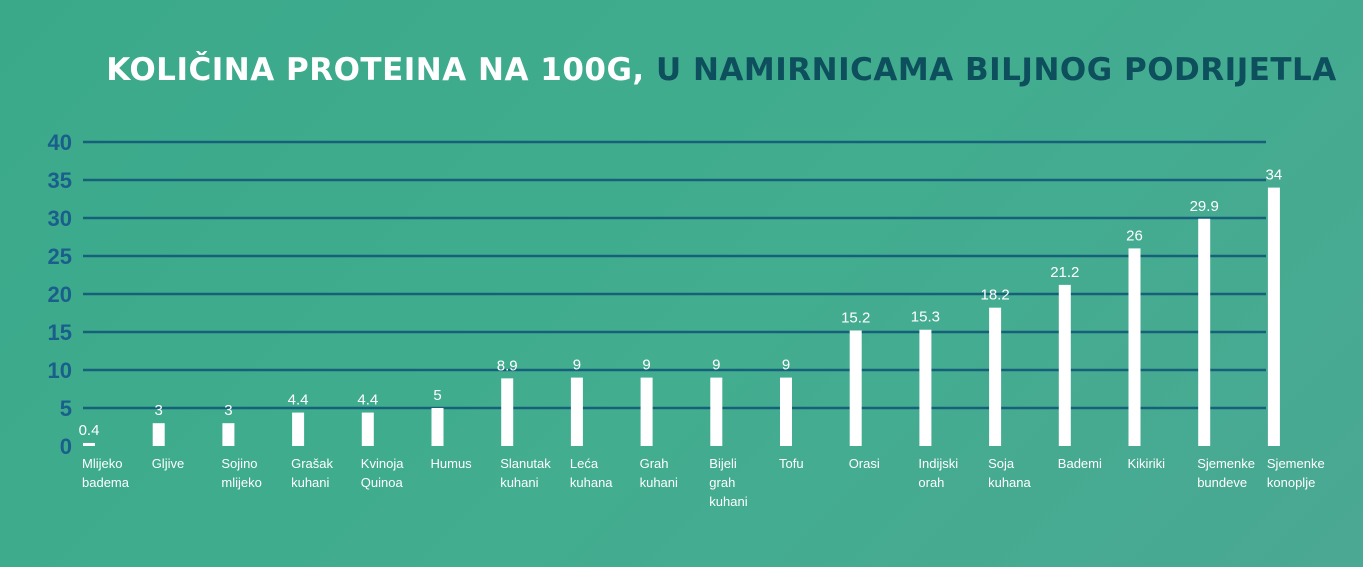 The width and height of the screenshot is (1363, 567). Describe the element at coordinates (452, 463) in the screenshot. I see `category-label: Humus` at that location.